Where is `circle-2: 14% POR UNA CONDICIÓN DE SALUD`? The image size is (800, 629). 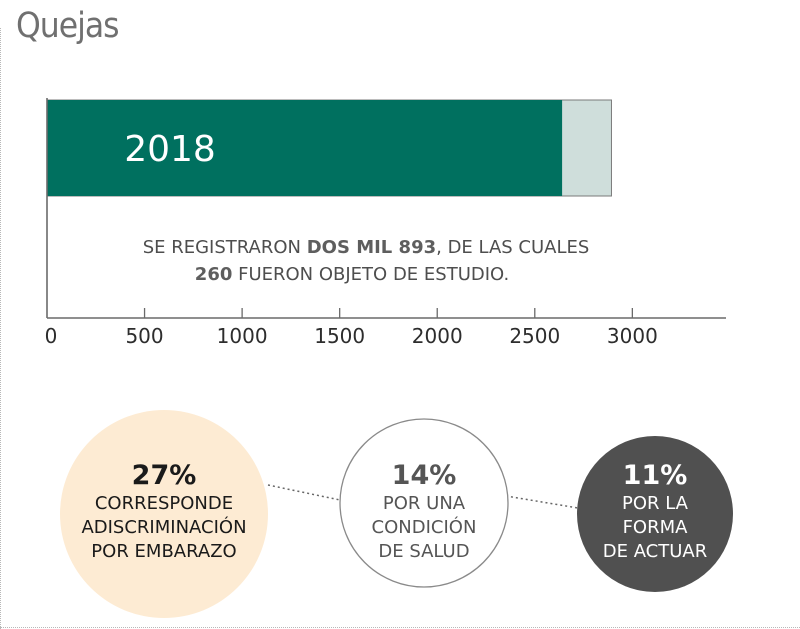
circle-2: 14% POR UNA CONDICIÓN DE SALUD is located at coordinates (424, 503).